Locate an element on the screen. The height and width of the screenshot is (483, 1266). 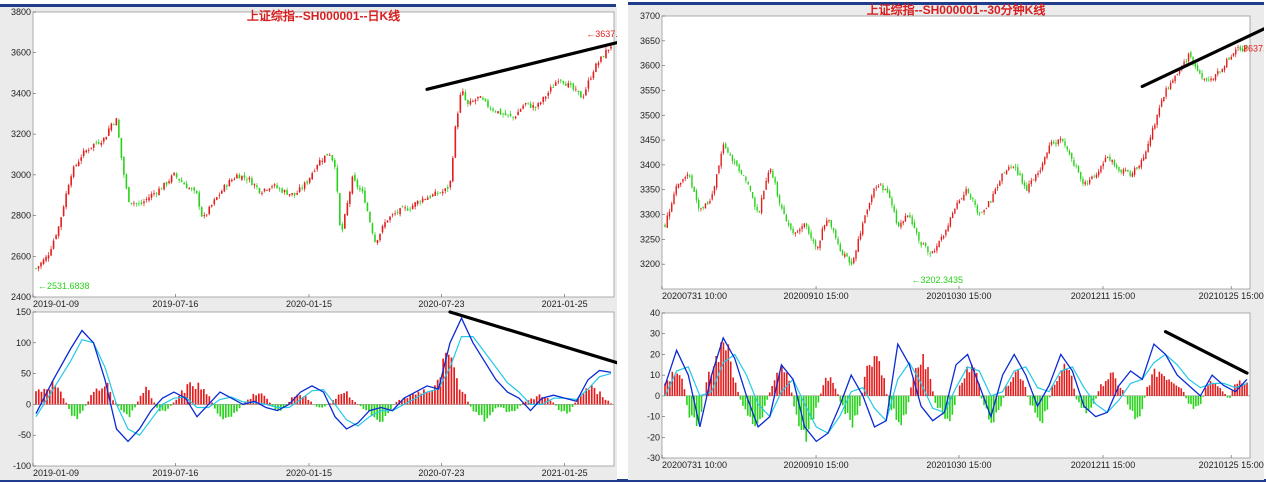
price-ytick-label: 3600 is located at coordinates (650, 66).